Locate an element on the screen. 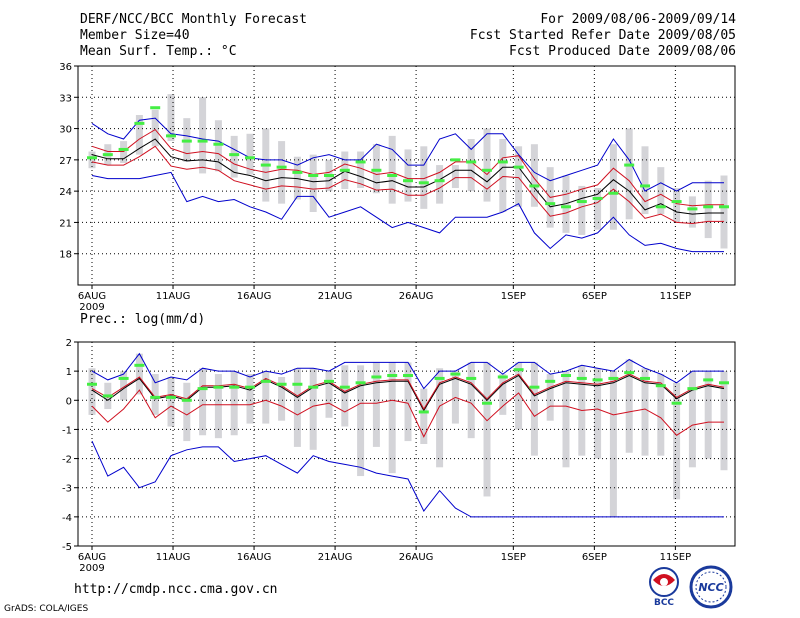  variable-label: Mean Surf. Temp.: °C is located at coordinates (158, 51).